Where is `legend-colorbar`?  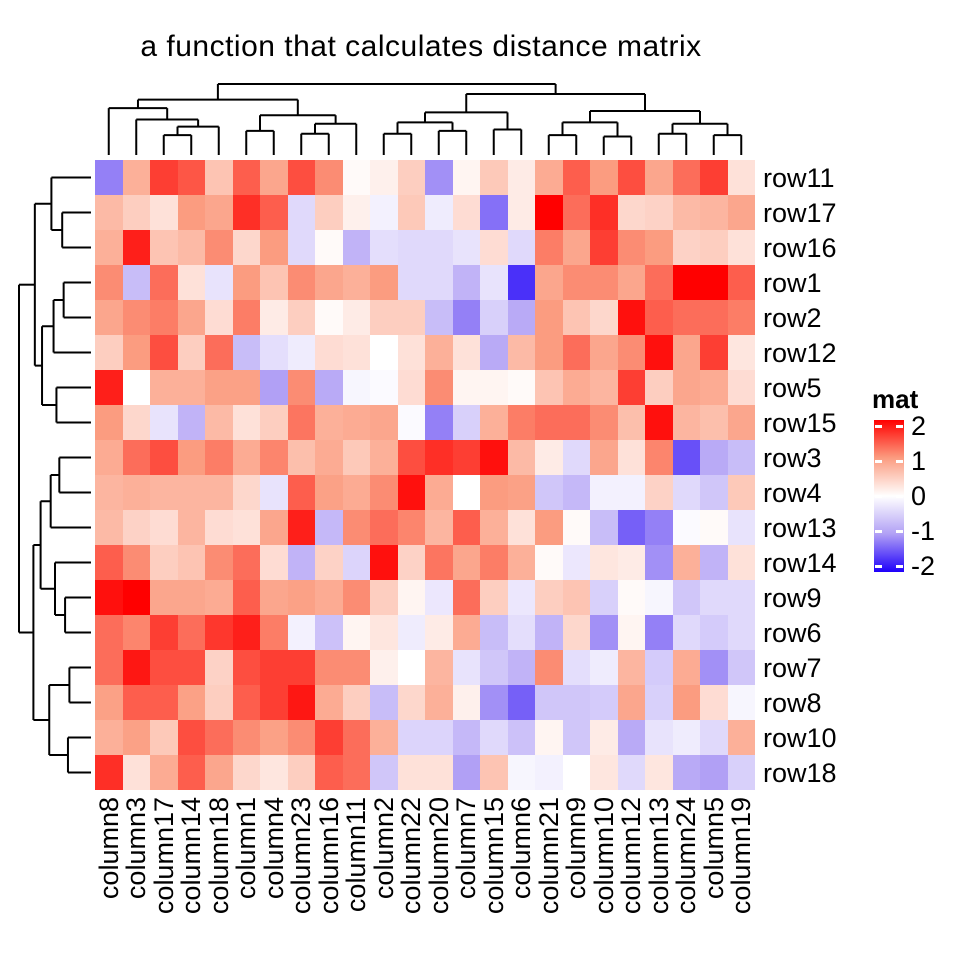 legend-colorbar is located at coordinates (889, 496).